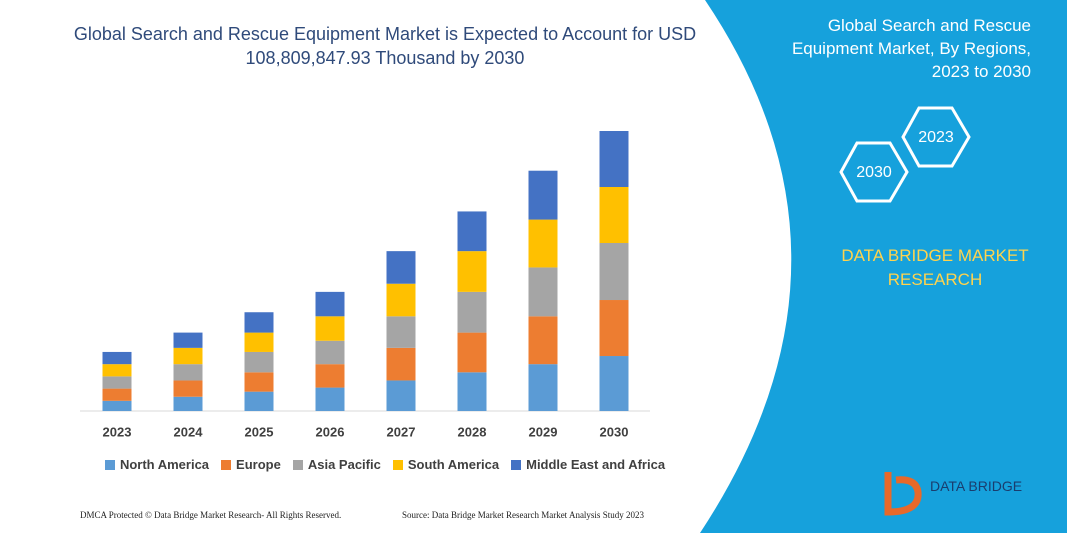 This screenshot has width=1067, height=533. I want to click on hex-label: 2030, so click(874, 172).